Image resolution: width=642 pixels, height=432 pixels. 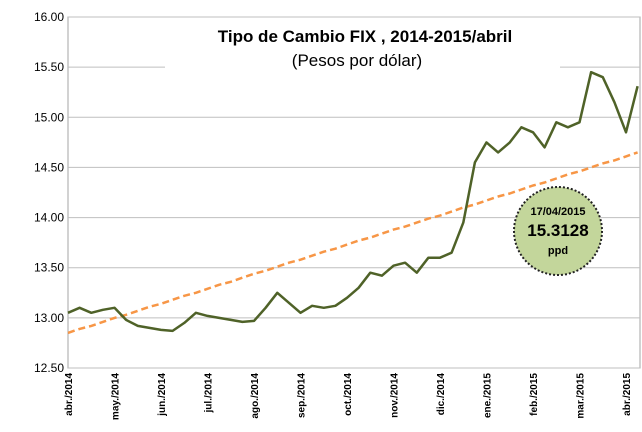 What do you see at coordinates (627, 394) in the screenshot?
I see `x-tick-label: abr./2015` at bounding box center [627, 394].